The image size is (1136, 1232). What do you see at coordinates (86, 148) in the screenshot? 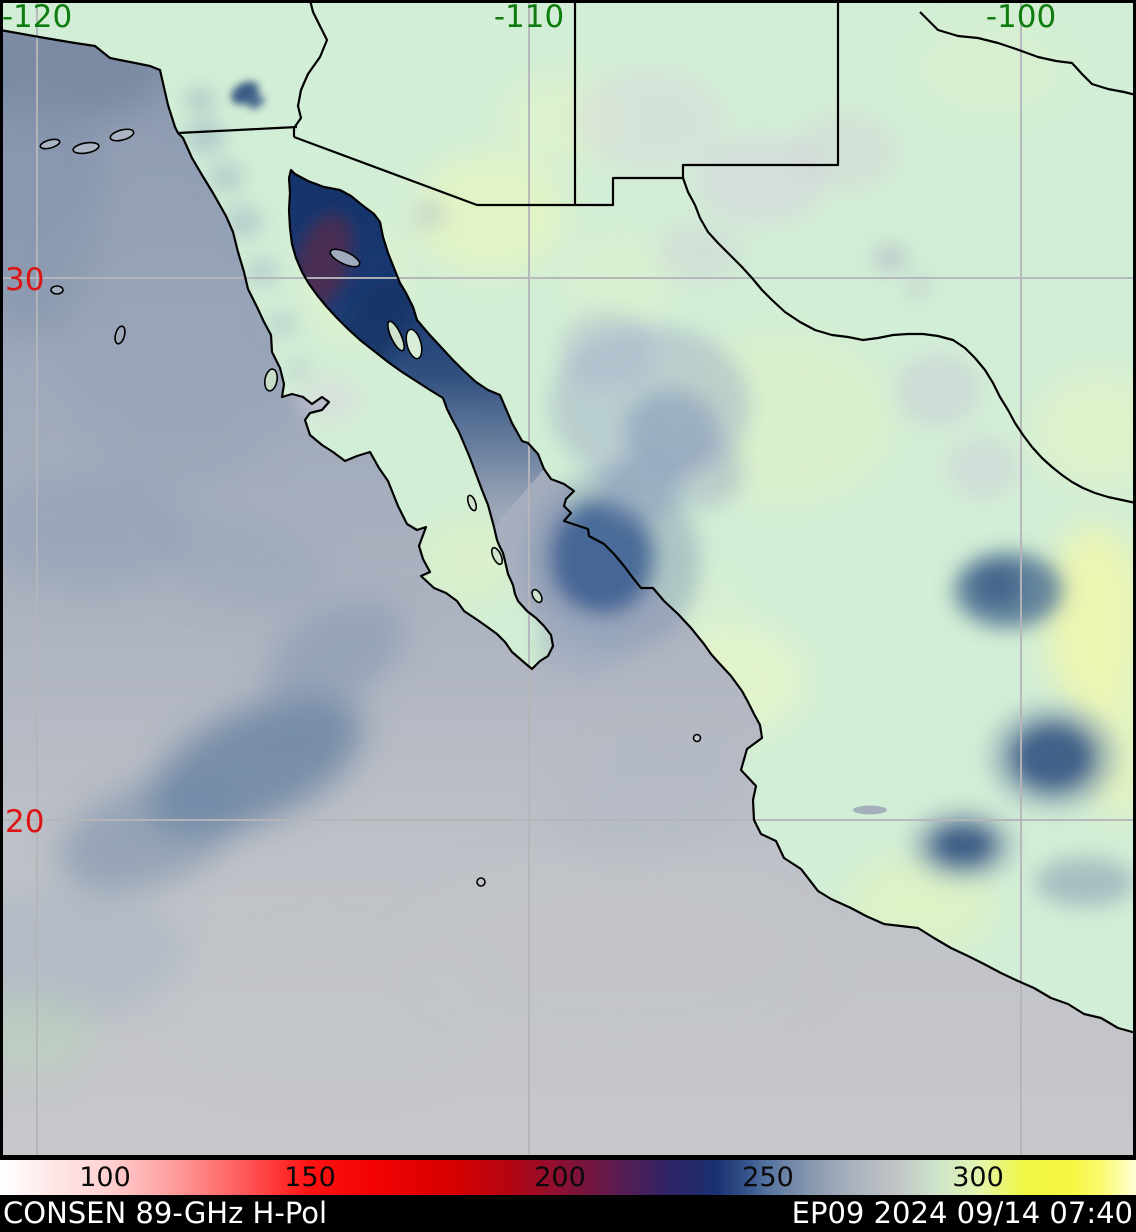
I see `island-santa-cruz` at bounding box center [86, 148].